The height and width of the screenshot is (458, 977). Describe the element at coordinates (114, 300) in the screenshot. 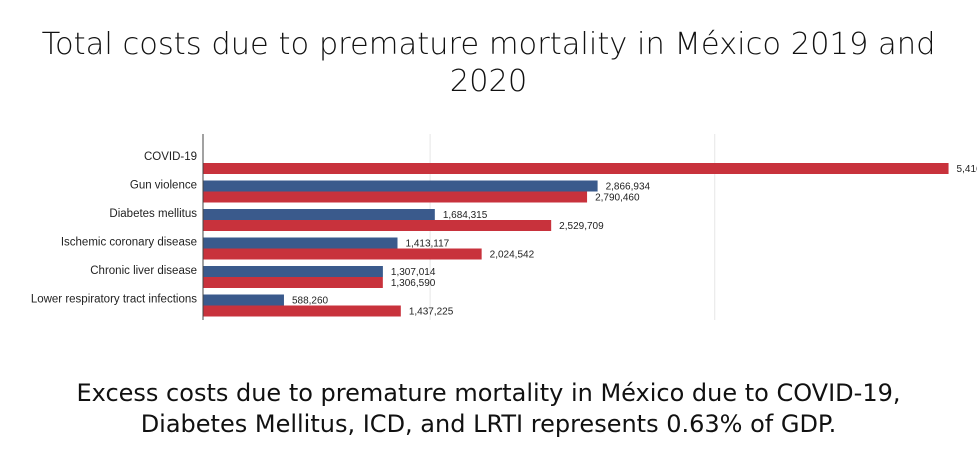

I see `category-label: Lower respiratory tract infections` at that location.